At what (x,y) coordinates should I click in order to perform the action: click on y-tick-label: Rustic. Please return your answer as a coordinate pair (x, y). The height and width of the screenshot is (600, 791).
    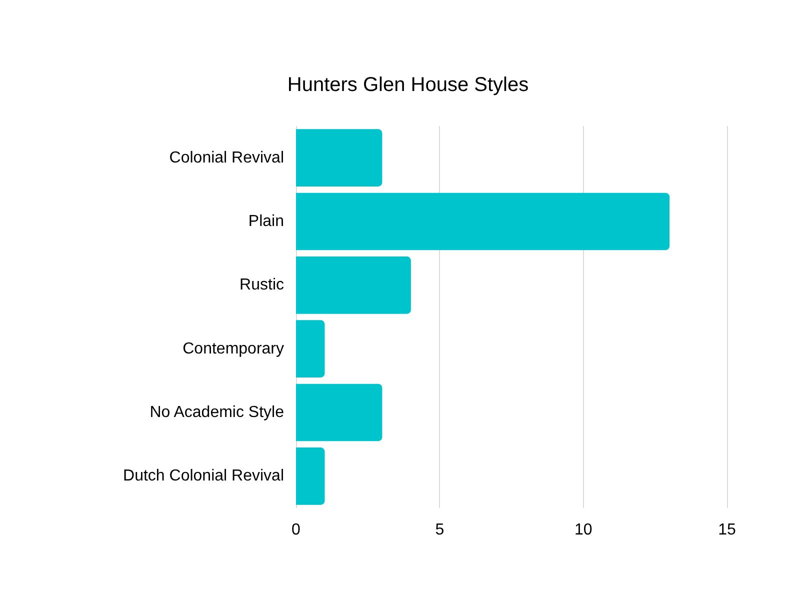
    Looking at the image, I should click on (262, 285).